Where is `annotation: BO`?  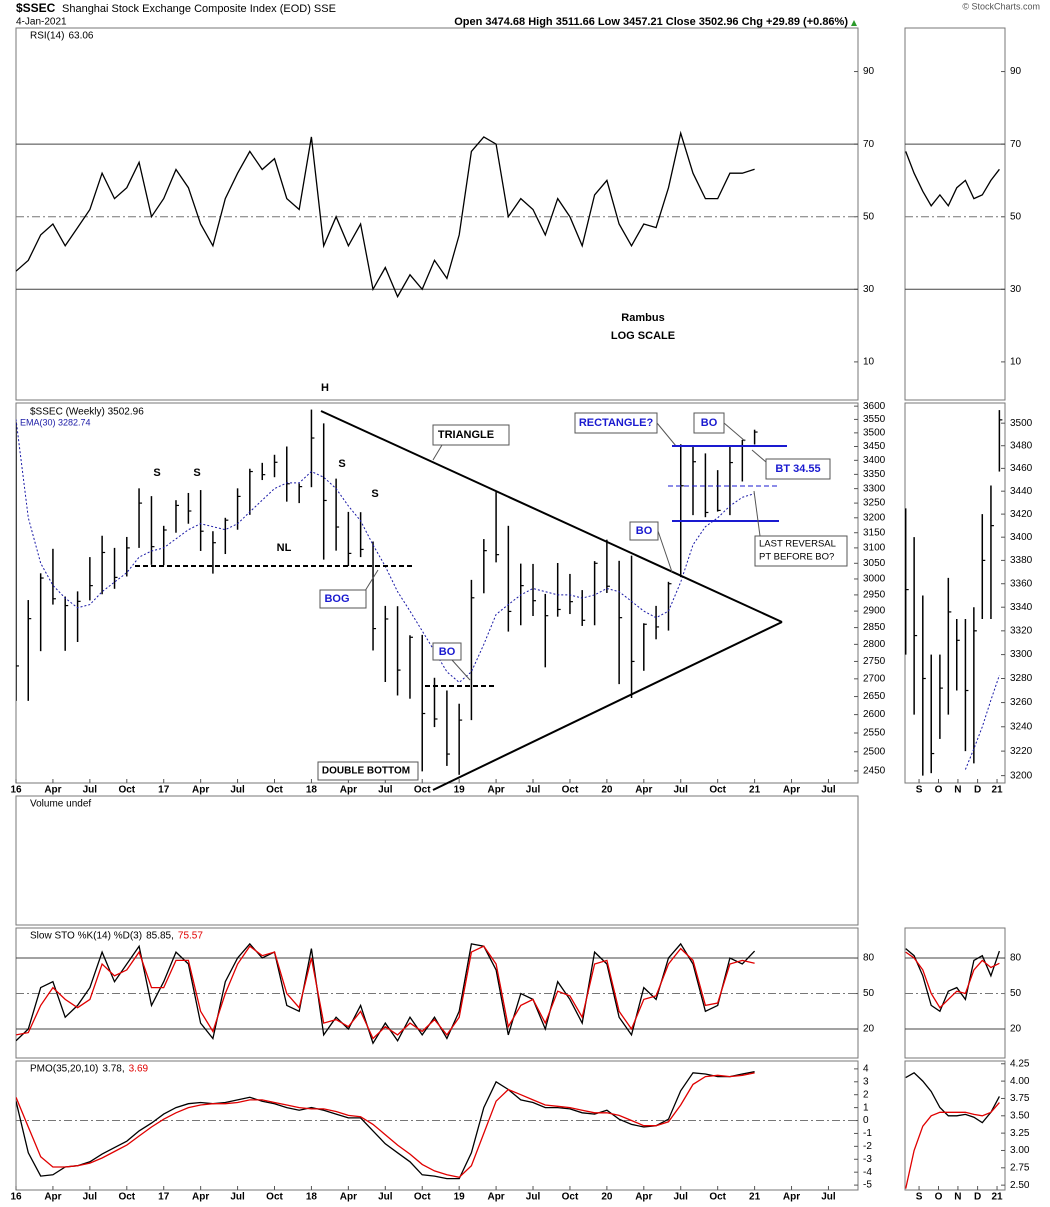 annotation: BO is located at coordinates (644, 531).